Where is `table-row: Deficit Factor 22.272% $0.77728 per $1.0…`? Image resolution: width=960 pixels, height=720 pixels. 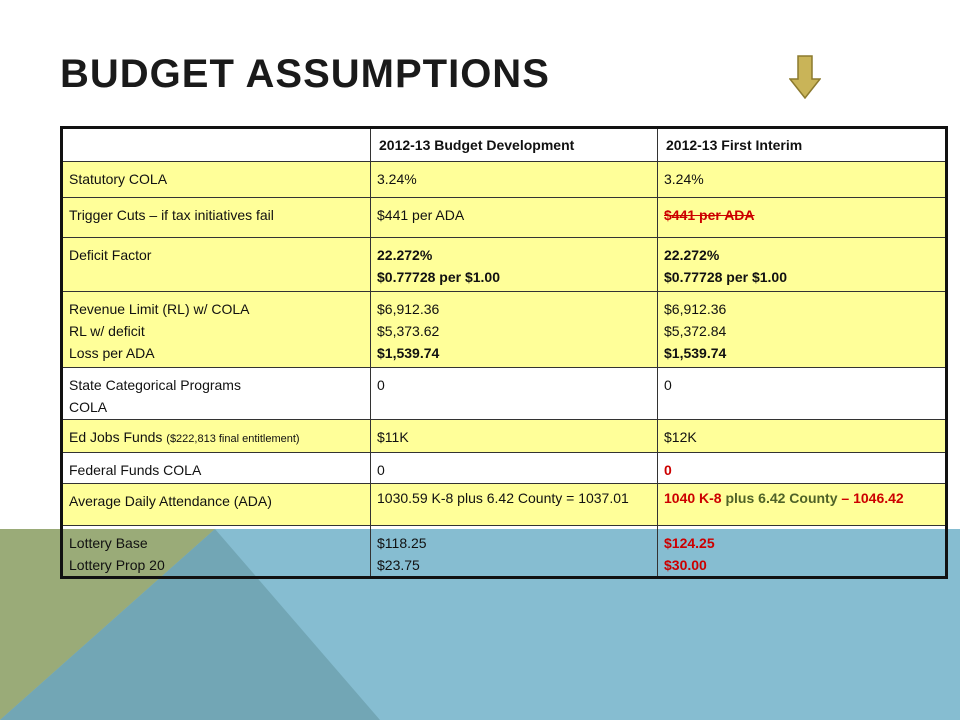 table-row: Deficit Factor 22.272% $0.77728 per $1.0… is located at coordinates (504, 264).